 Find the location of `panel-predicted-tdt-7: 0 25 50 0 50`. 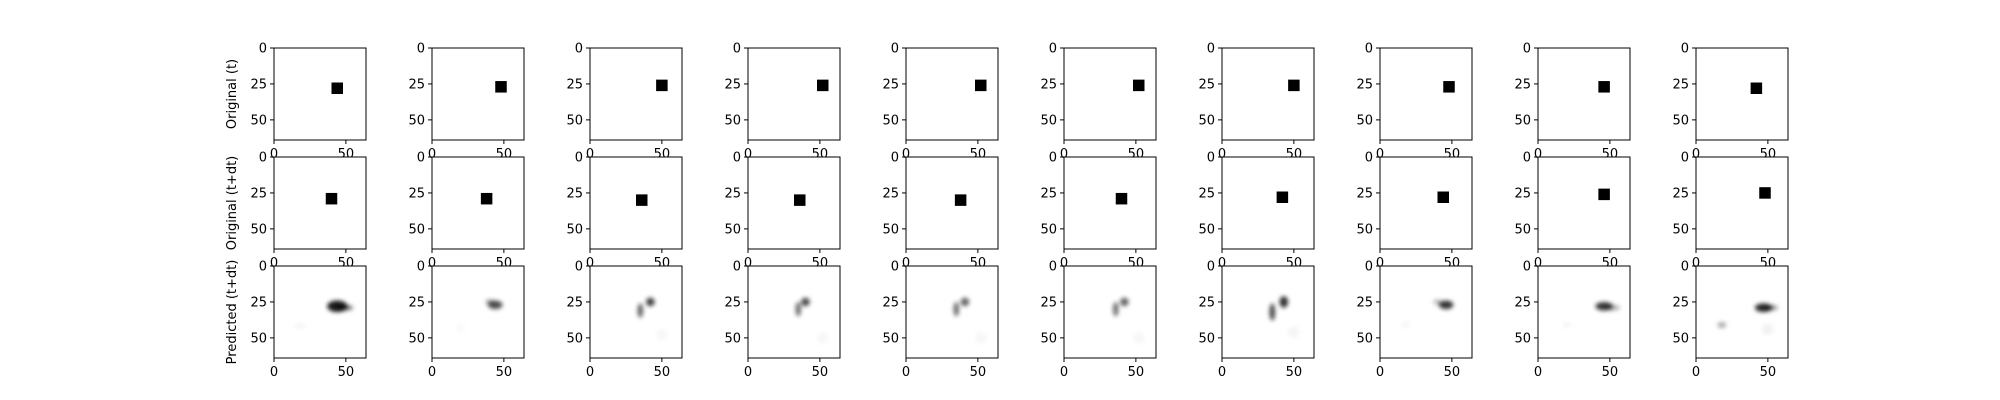

panel-predicted-tdt-7: 0 25 50 0 50 is located at coordinates (1256, 320).